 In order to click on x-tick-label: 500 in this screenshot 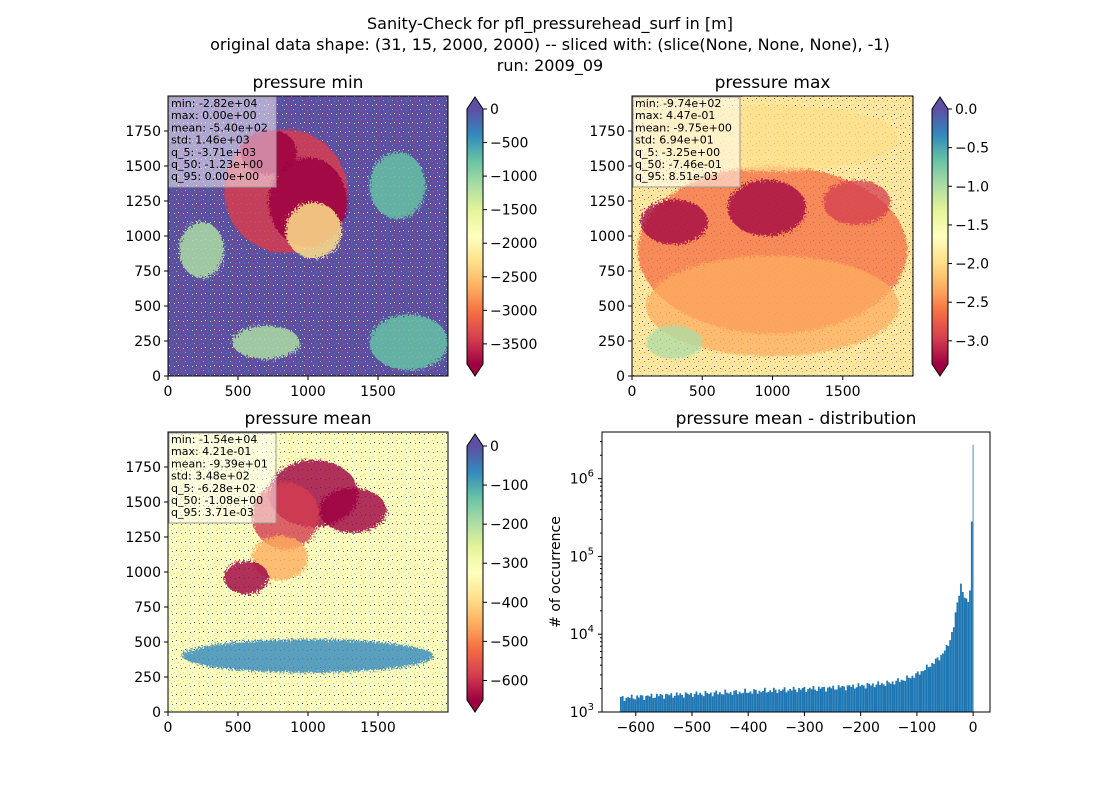, I will do `click(702, 392)`.